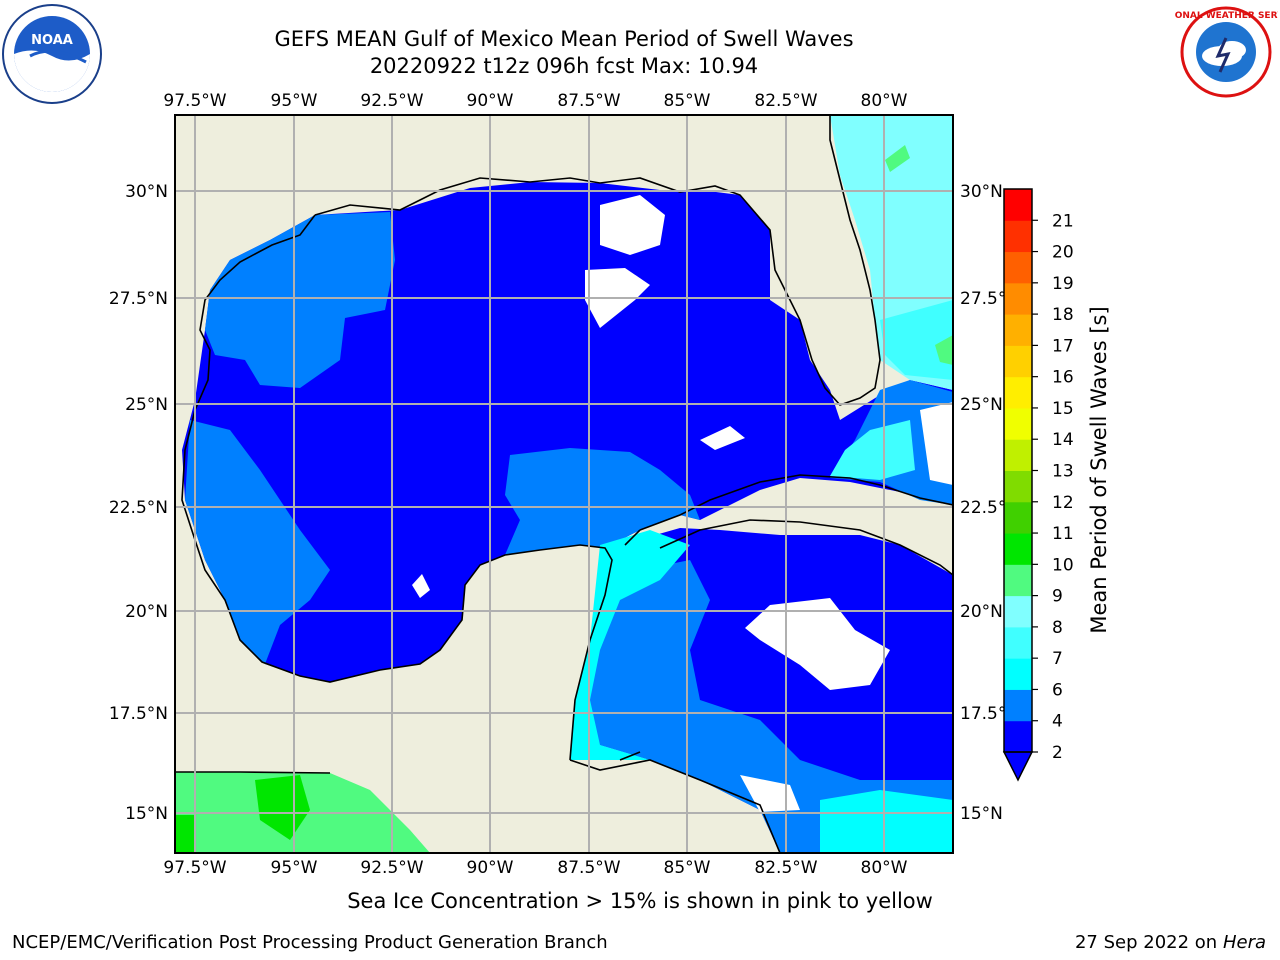 This screenshot has width=1280, height=960. What do you see at coordinates (872, 450) in the screenshot?
I see `florida-strait-cyan` at bounding box center [872, 450].